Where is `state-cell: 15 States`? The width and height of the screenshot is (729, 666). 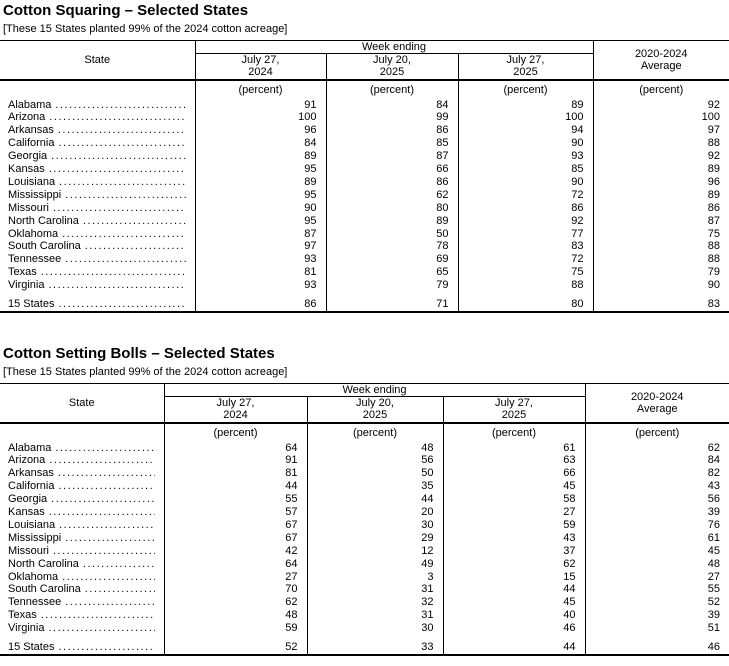 state-cell: 15 States is located at coordinates (97, 305).